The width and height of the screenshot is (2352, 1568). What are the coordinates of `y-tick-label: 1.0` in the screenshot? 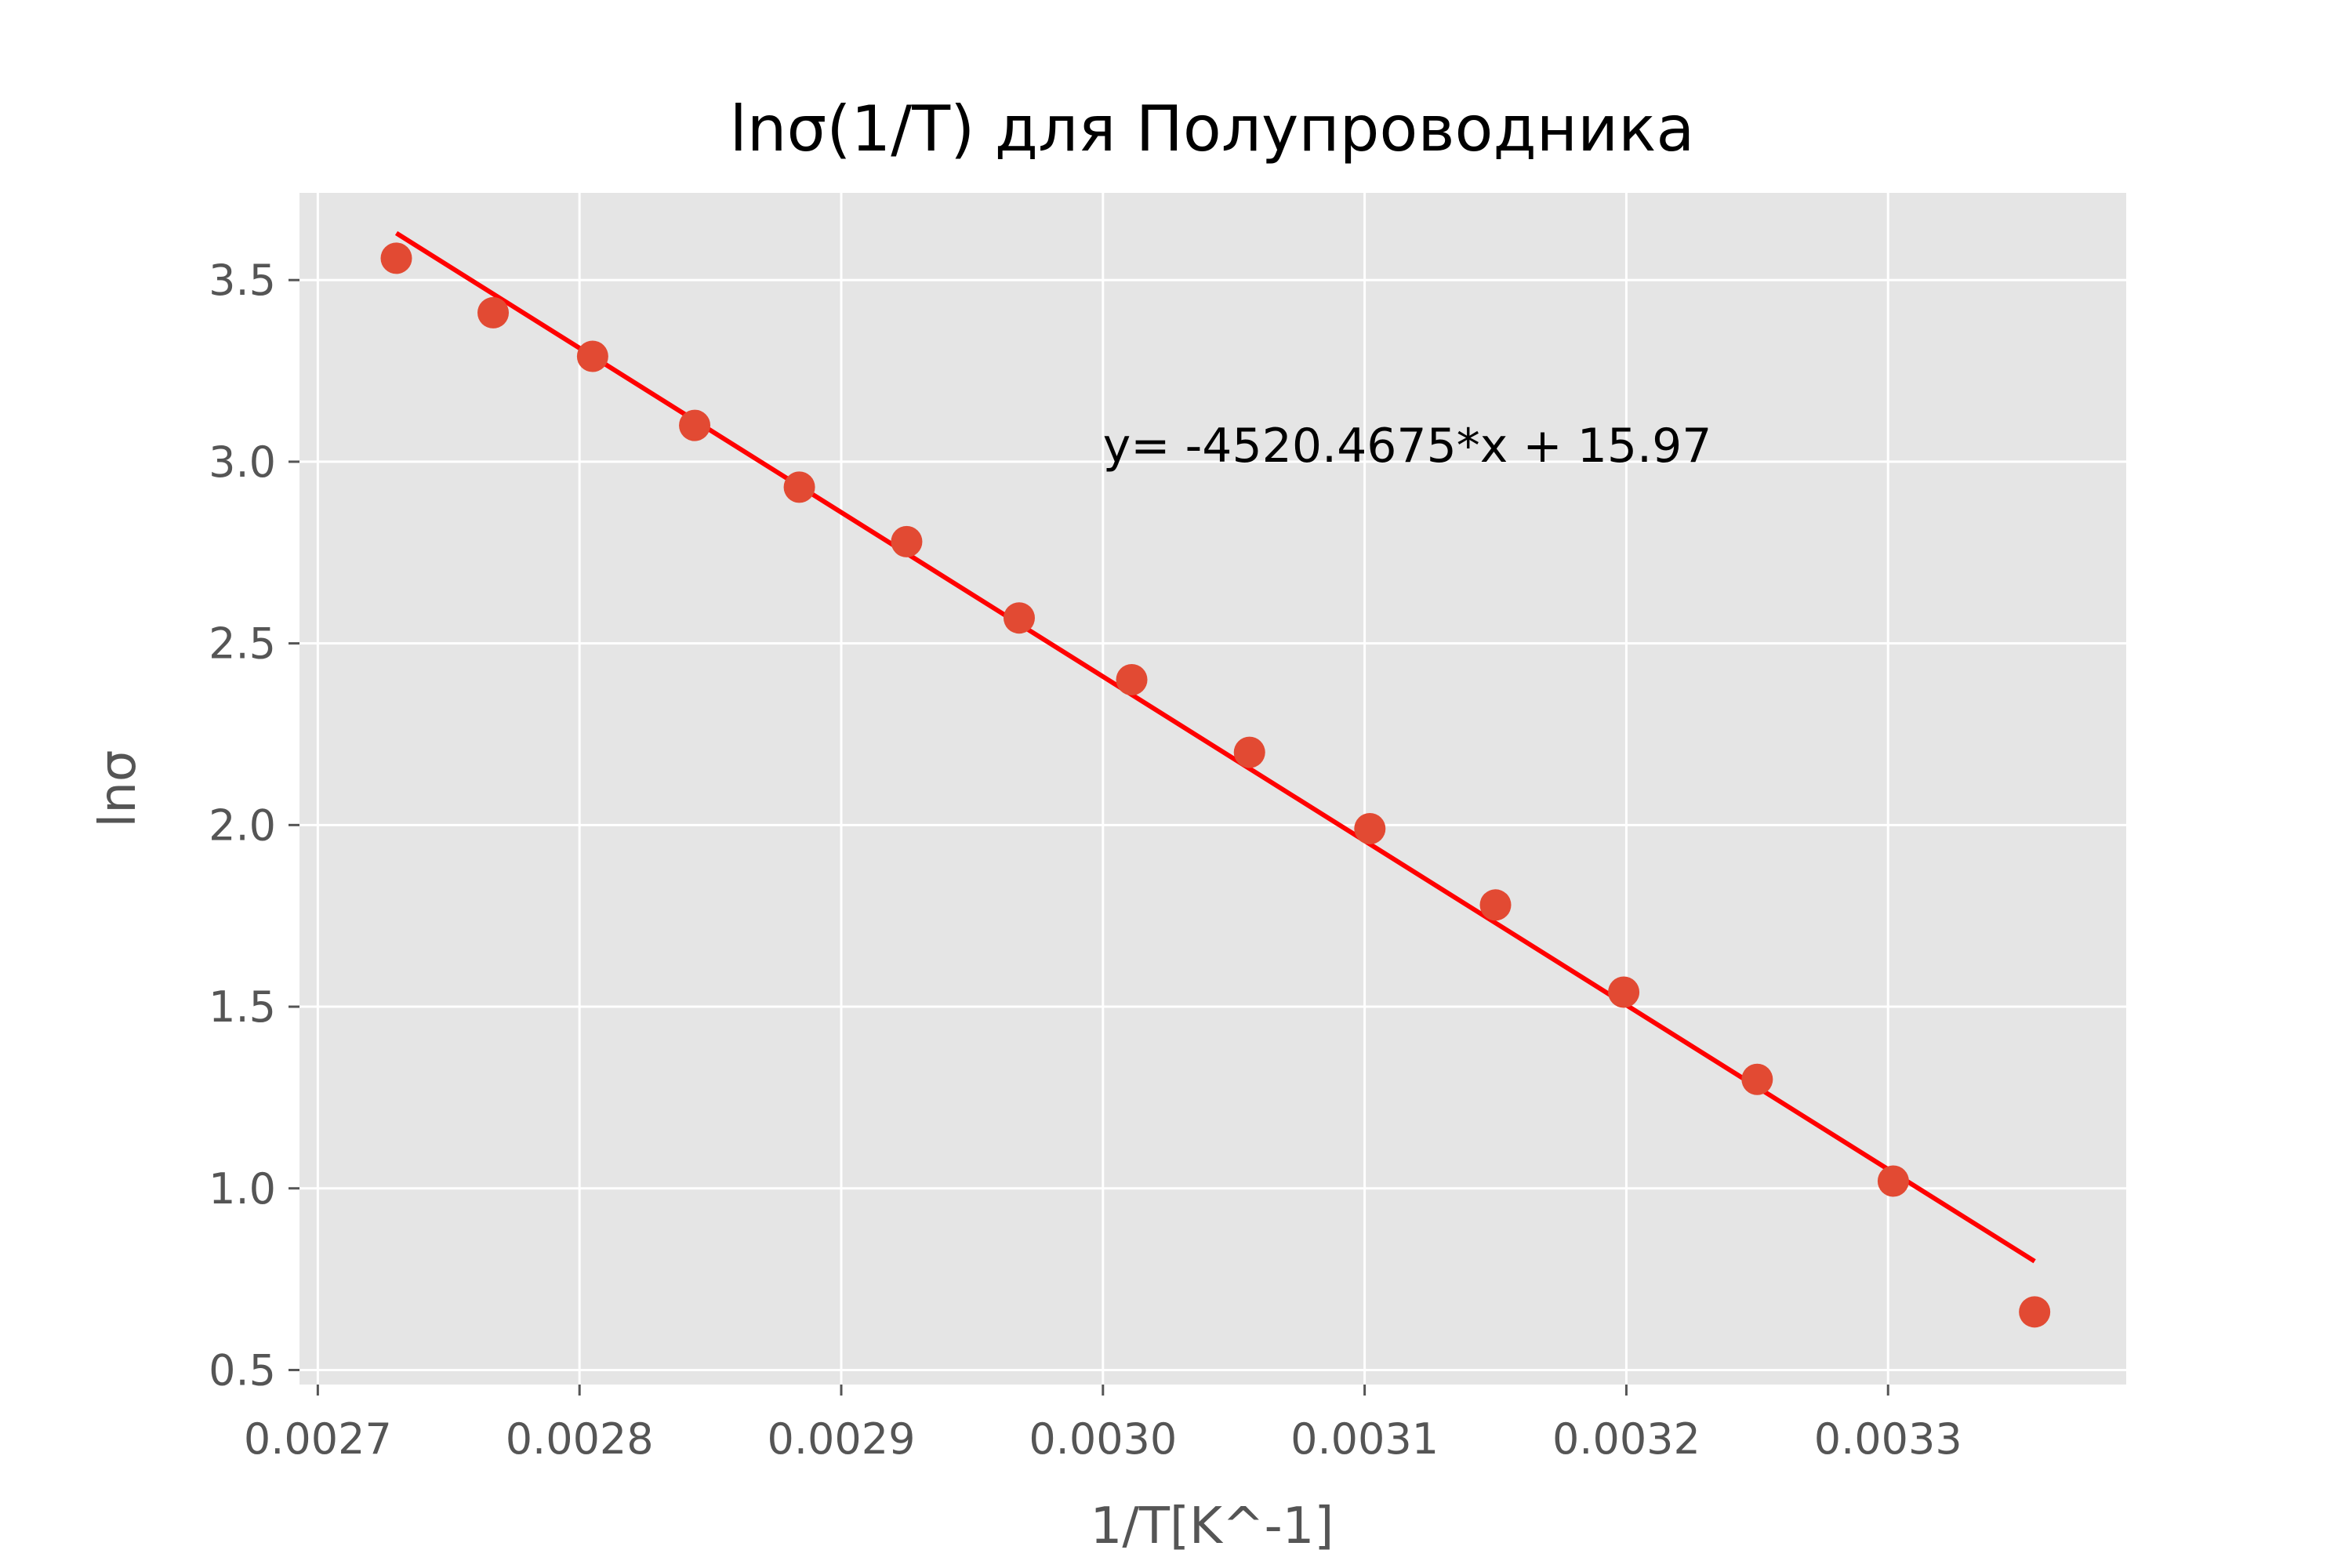 It's located at (242, 1189).